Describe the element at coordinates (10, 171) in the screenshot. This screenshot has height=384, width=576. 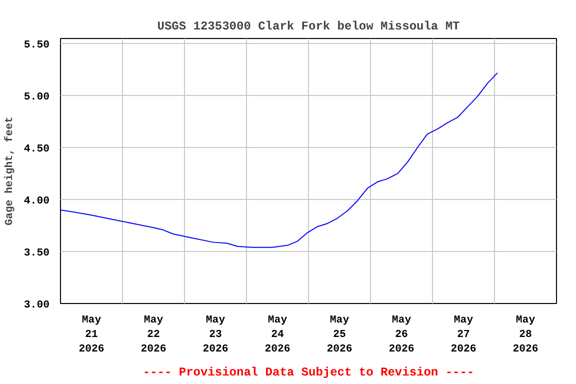
I see `y-axis-title: Gage height, feet` at that location.